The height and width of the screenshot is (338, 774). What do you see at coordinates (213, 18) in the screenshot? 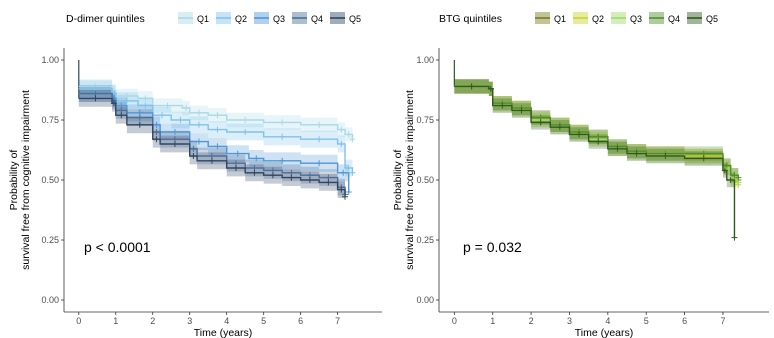
I see `legend: D-dimer quintiles Q1 Q2 Q3 Q4 Q5` at bounding box center [213, 18].